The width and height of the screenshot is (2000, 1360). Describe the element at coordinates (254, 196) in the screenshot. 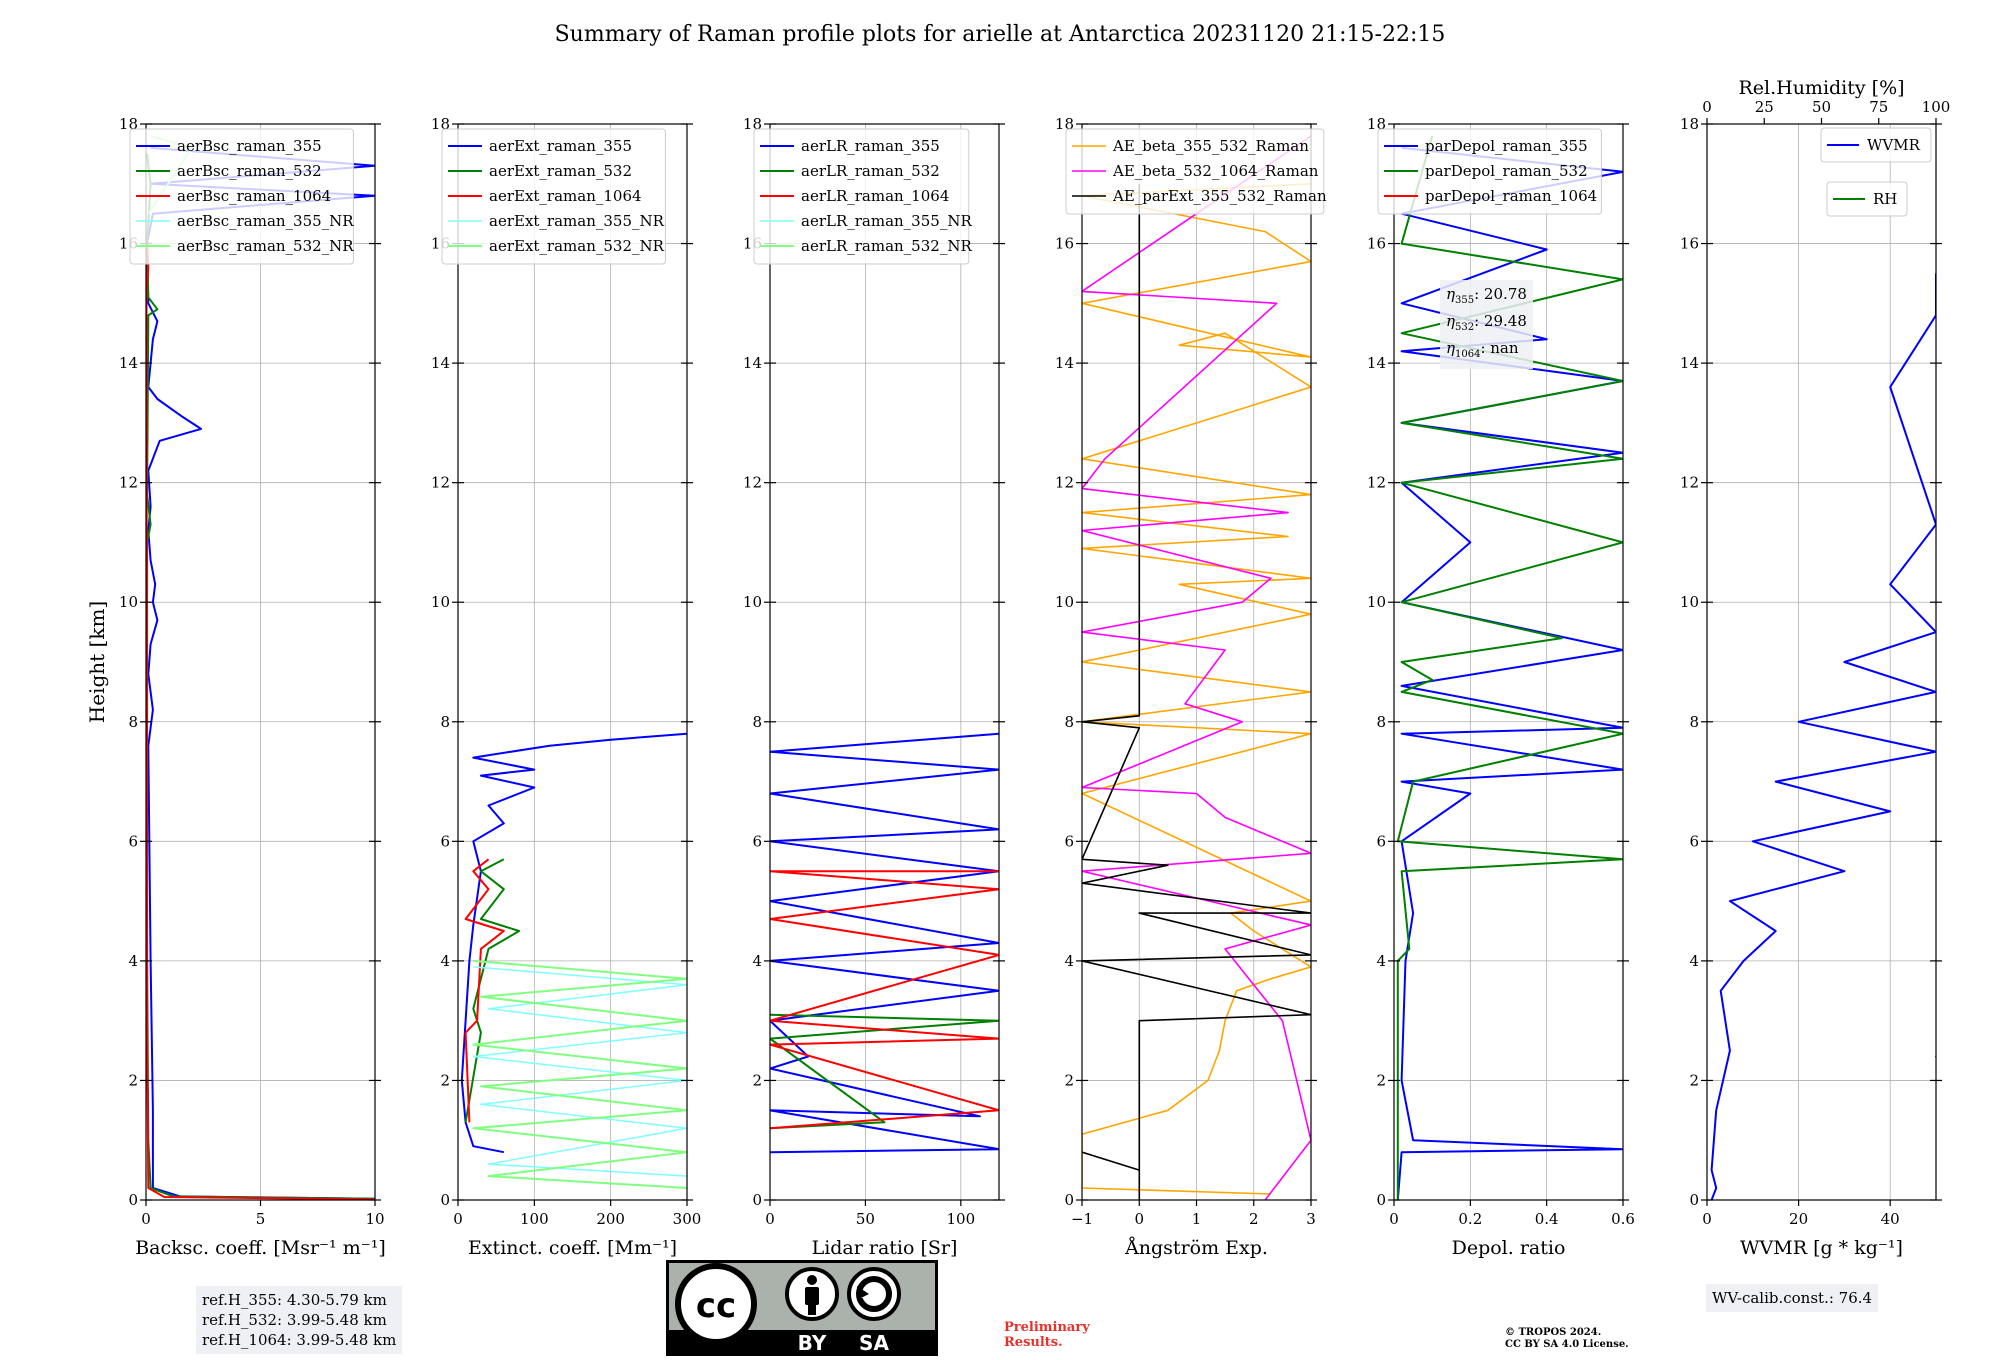

I see `legend-label-aerBsc_raman_1064: aerBsc_raman_1064` at that location.